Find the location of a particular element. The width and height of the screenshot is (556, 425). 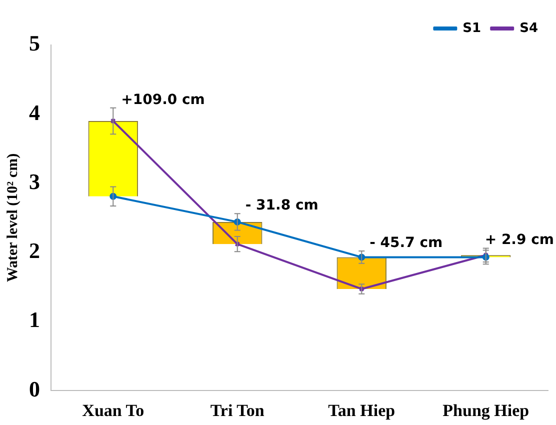

y-tick-label: 0 is located at coordinates (34, 389).